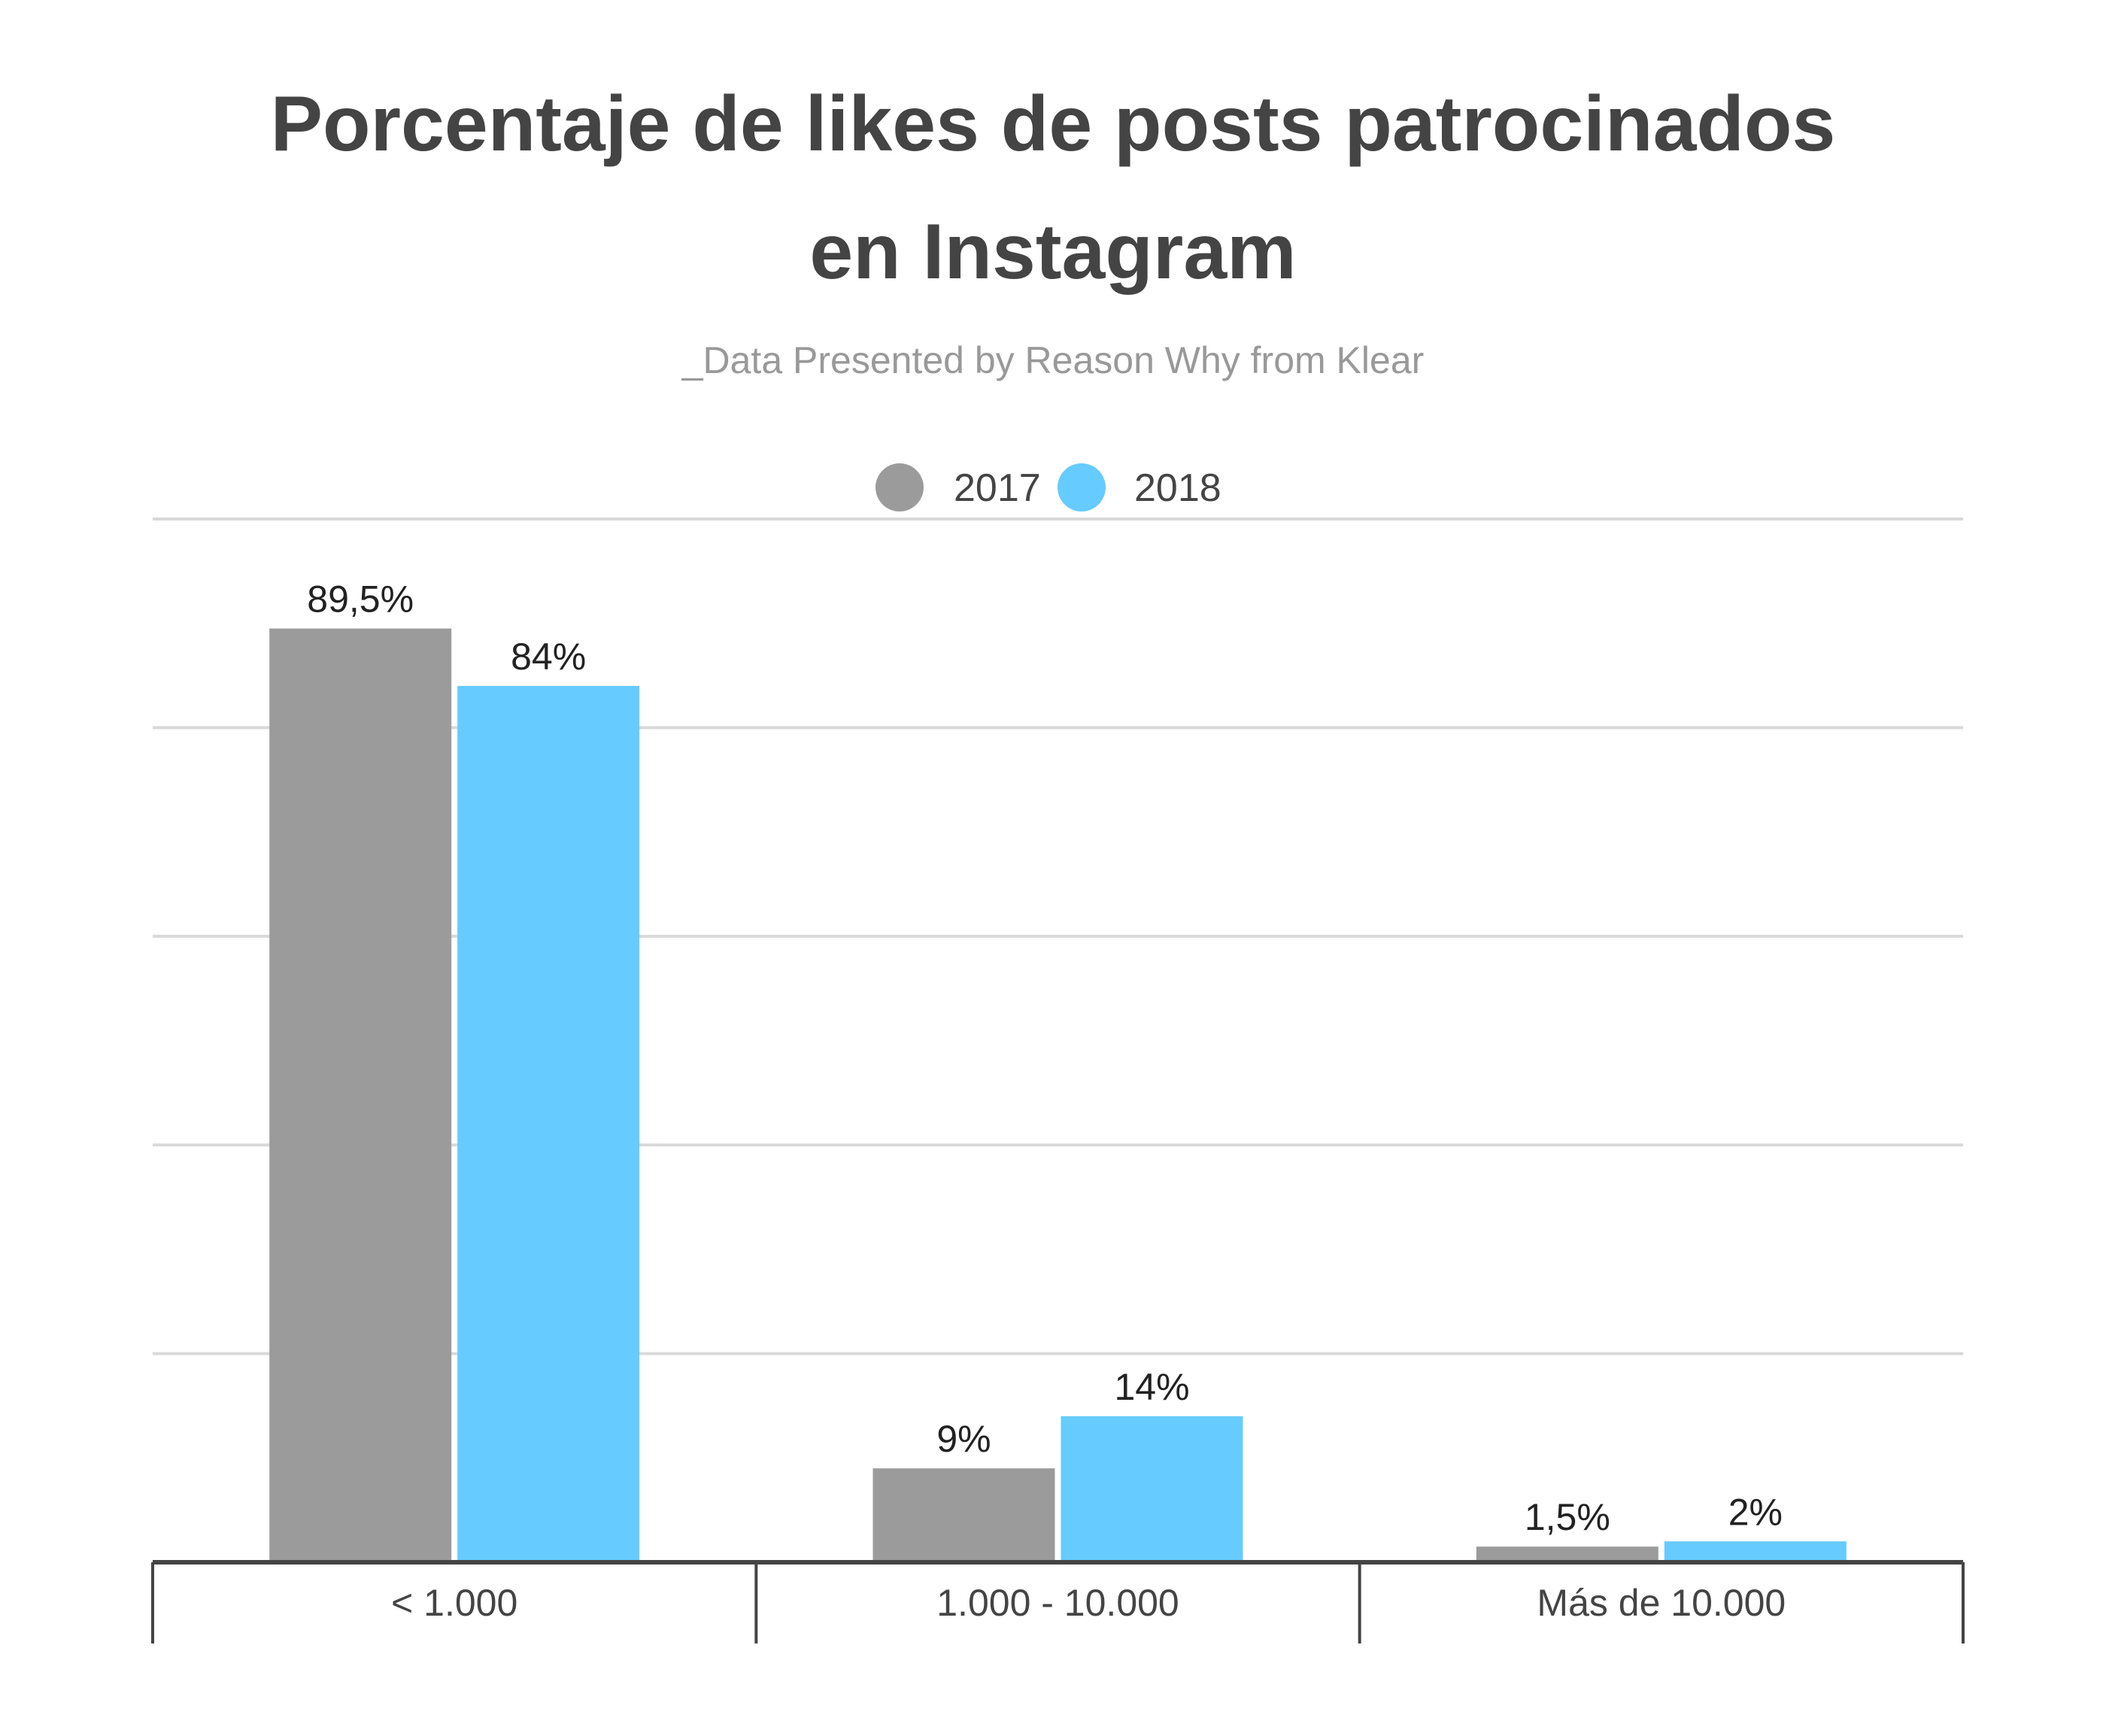 The image size is (2106, 1736). What do you see at coordinates (1177, 488) in the screenshot?
I see `legend-label-2018: 2018` at bounding box center [1177, 488].